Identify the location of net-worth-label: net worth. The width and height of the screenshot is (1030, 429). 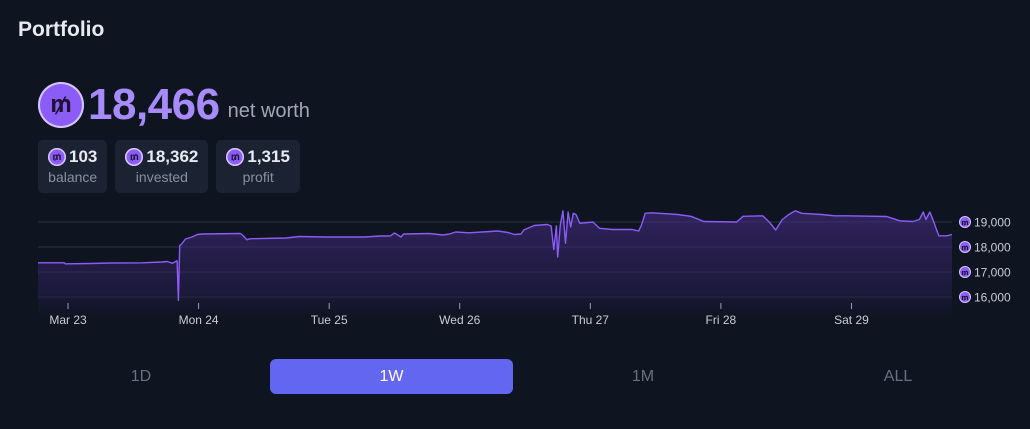
(268, 110).